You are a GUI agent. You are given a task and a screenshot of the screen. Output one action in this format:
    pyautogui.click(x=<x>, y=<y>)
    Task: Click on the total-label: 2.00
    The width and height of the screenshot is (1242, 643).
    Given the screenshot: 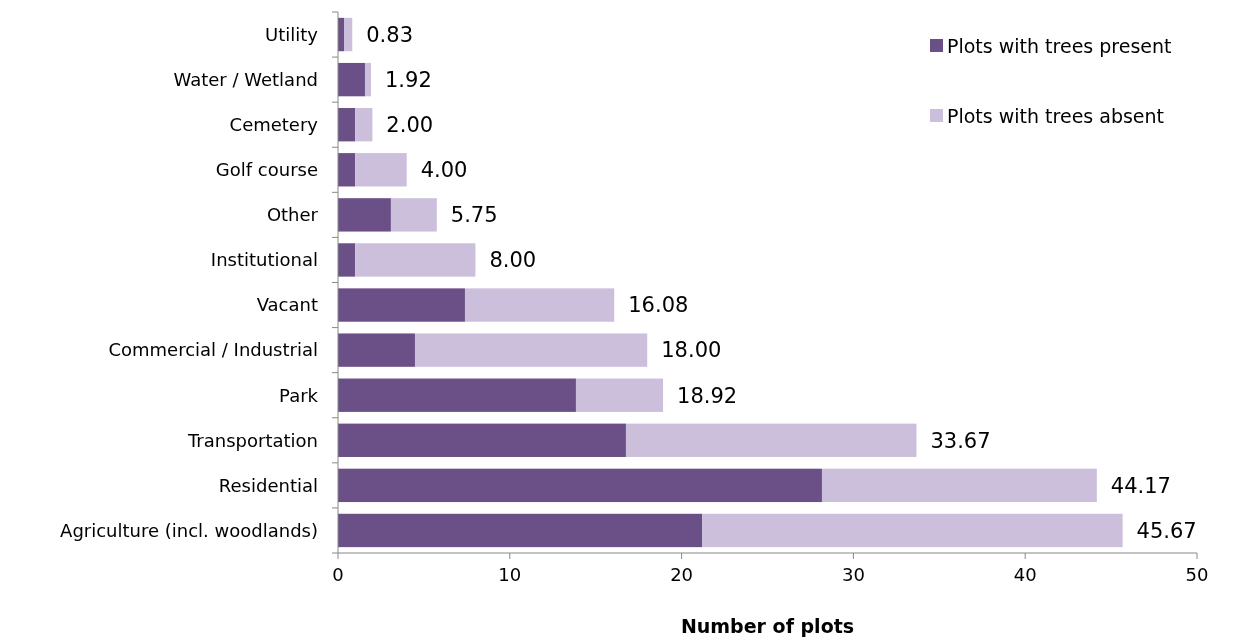 What is the action you would take?
    pyautogui.click(x=410, y=125)
    